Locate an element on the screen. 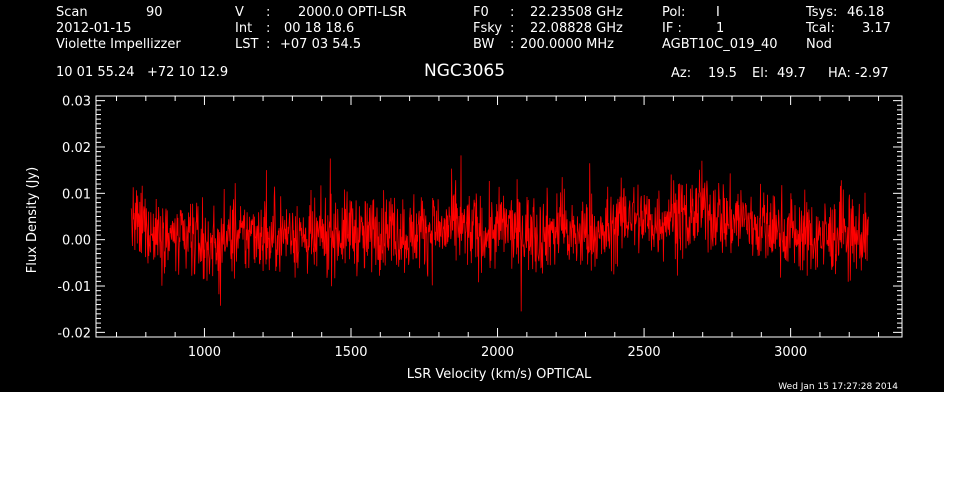 Image resolution: width=962 pixels, height=490 pixels. tsys-label: Tsys: is located at coordinates (822, 12).